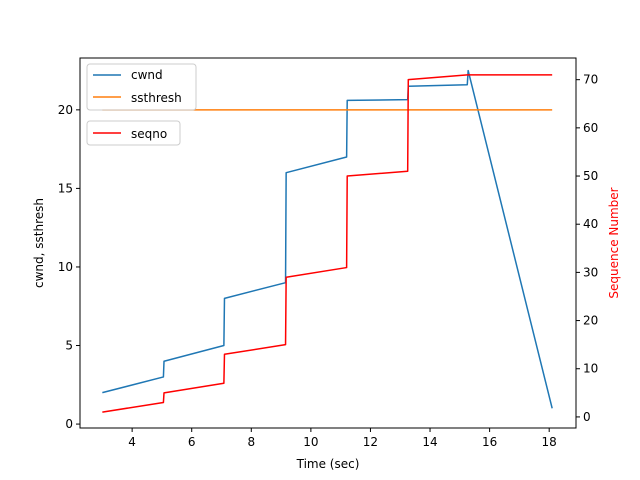 This screenshot has width=640, height=480. I want to click on x-axis-label: Time (sec), so click(328, 464).